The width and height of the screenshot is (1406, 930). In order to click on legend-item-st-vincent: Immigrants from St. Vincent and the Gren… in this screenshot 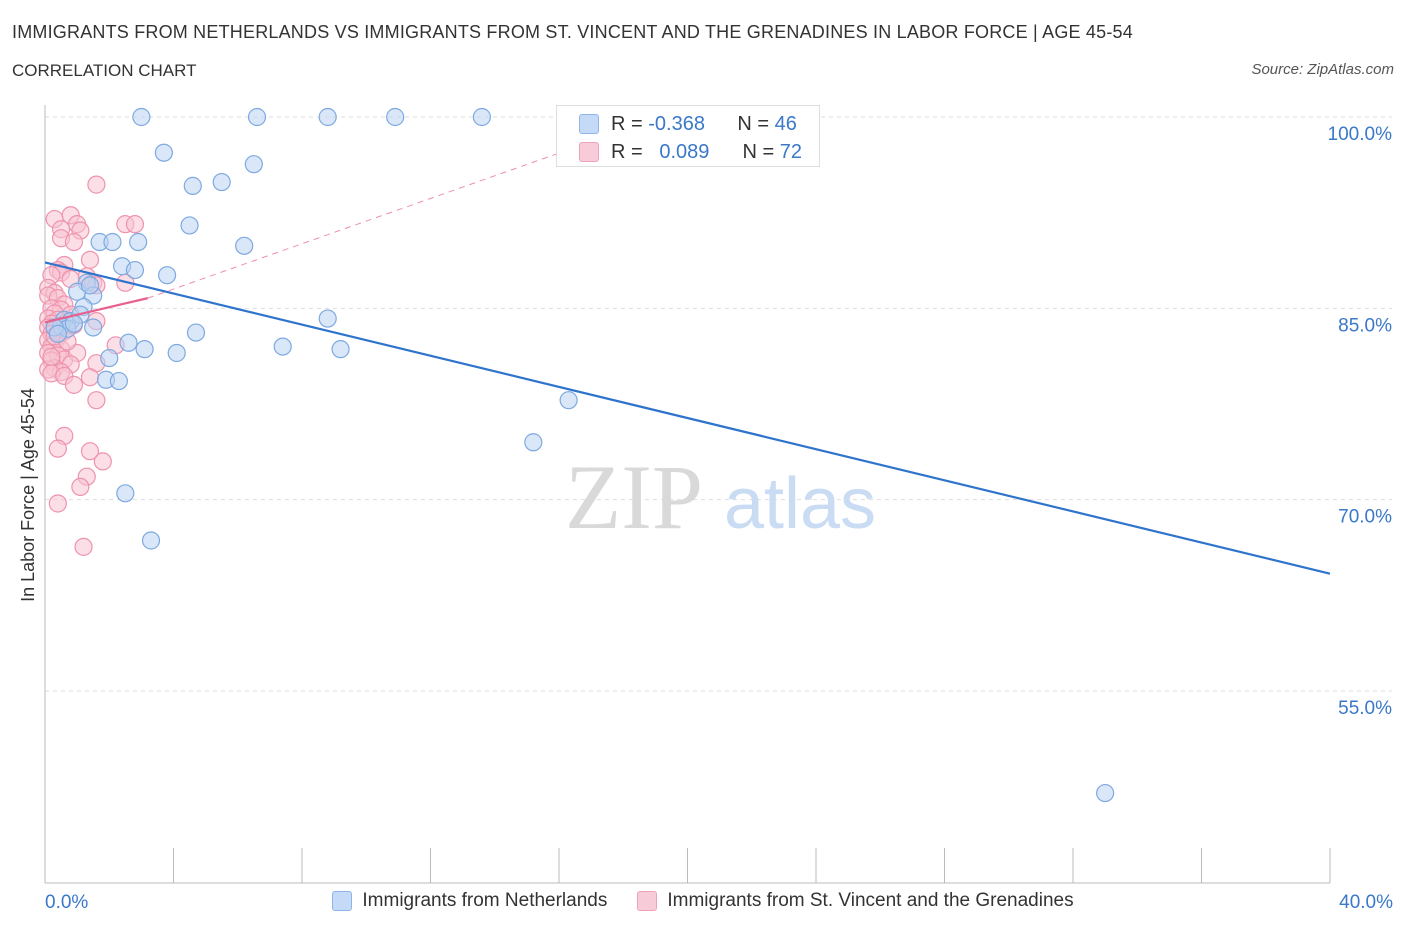, I will do `click(855, 901)`.